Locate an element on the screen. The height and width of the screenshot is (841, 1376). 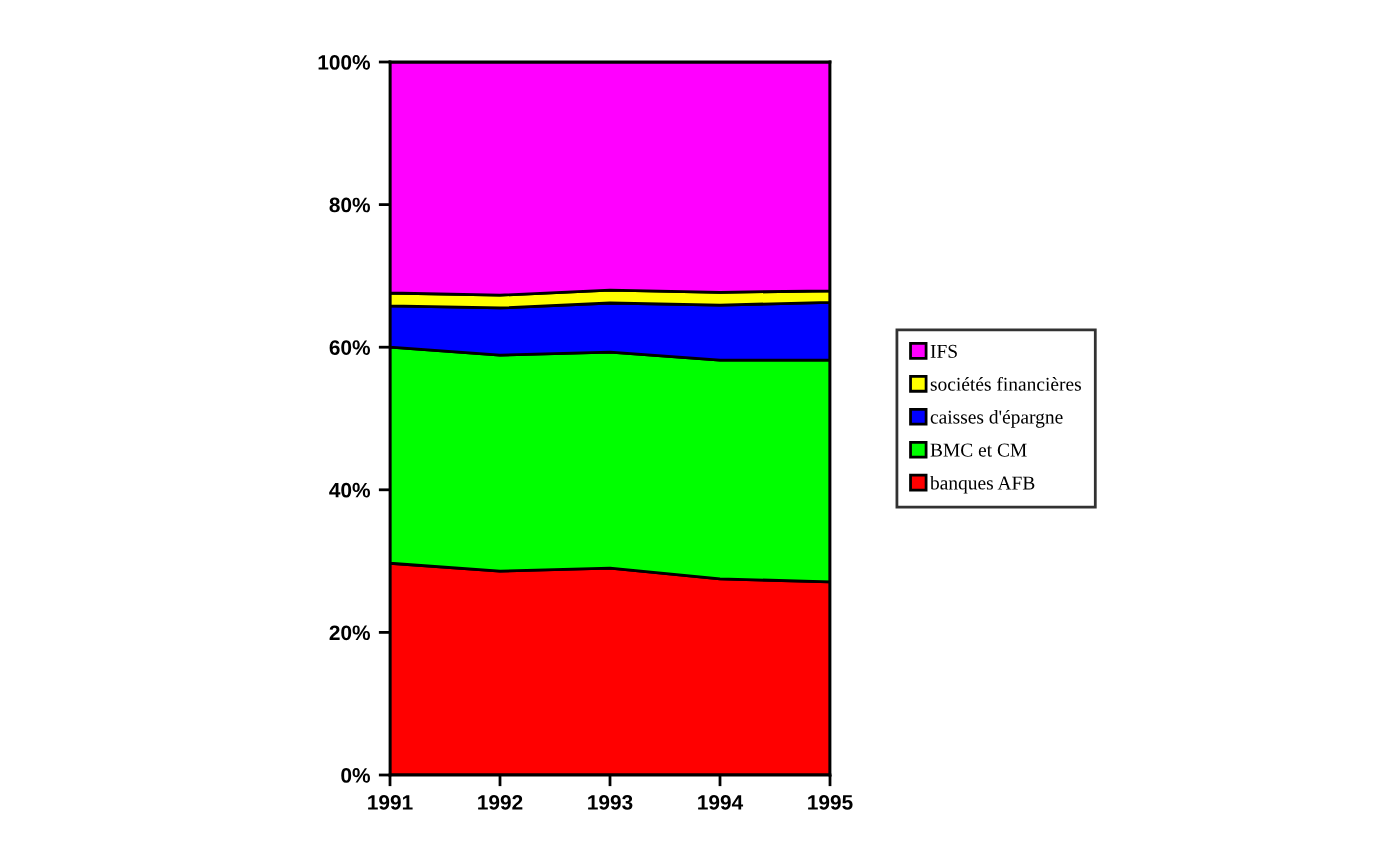
y-tick-label: 80% is located at coordinates (350, 205).